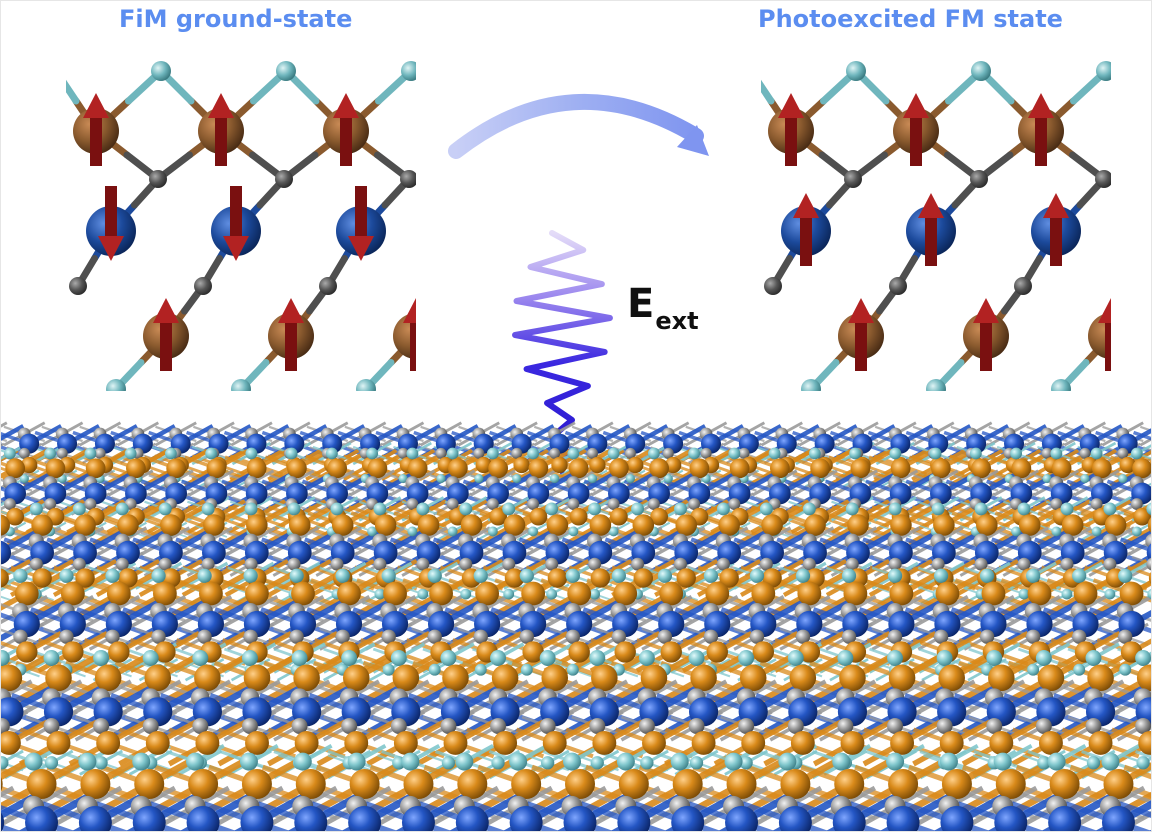  What do you see at coordinates (241, 218) in the screenshot?
I see `fim-lattice-panel` at bounding box center [241, 218].